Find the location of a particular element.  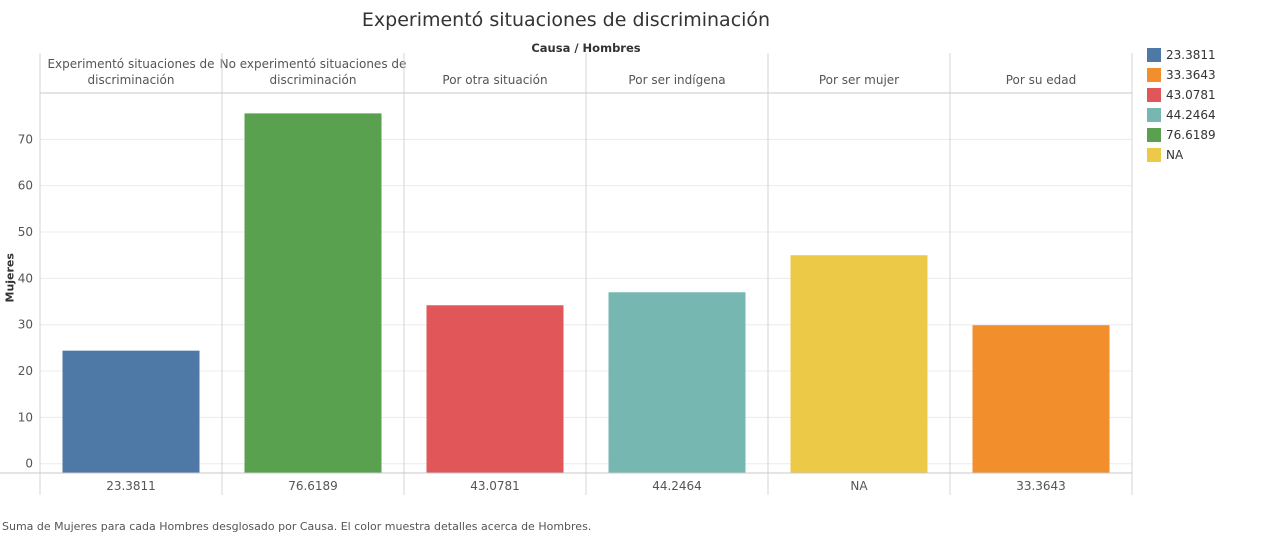

category-label: No experimentó situaciones de is located at coordinates (313, 64).